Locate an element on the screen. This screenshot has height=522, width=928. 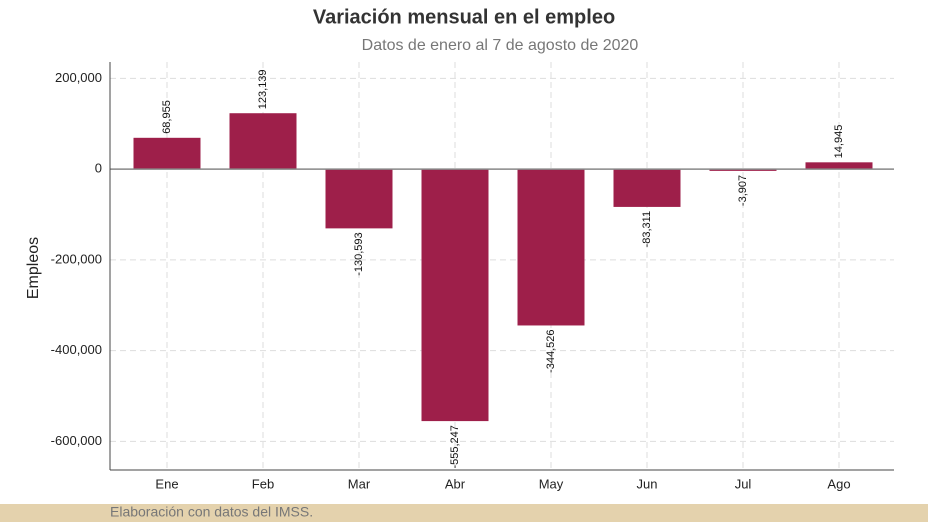
x-tick-label: Mar is located at coordinates (359, 483).